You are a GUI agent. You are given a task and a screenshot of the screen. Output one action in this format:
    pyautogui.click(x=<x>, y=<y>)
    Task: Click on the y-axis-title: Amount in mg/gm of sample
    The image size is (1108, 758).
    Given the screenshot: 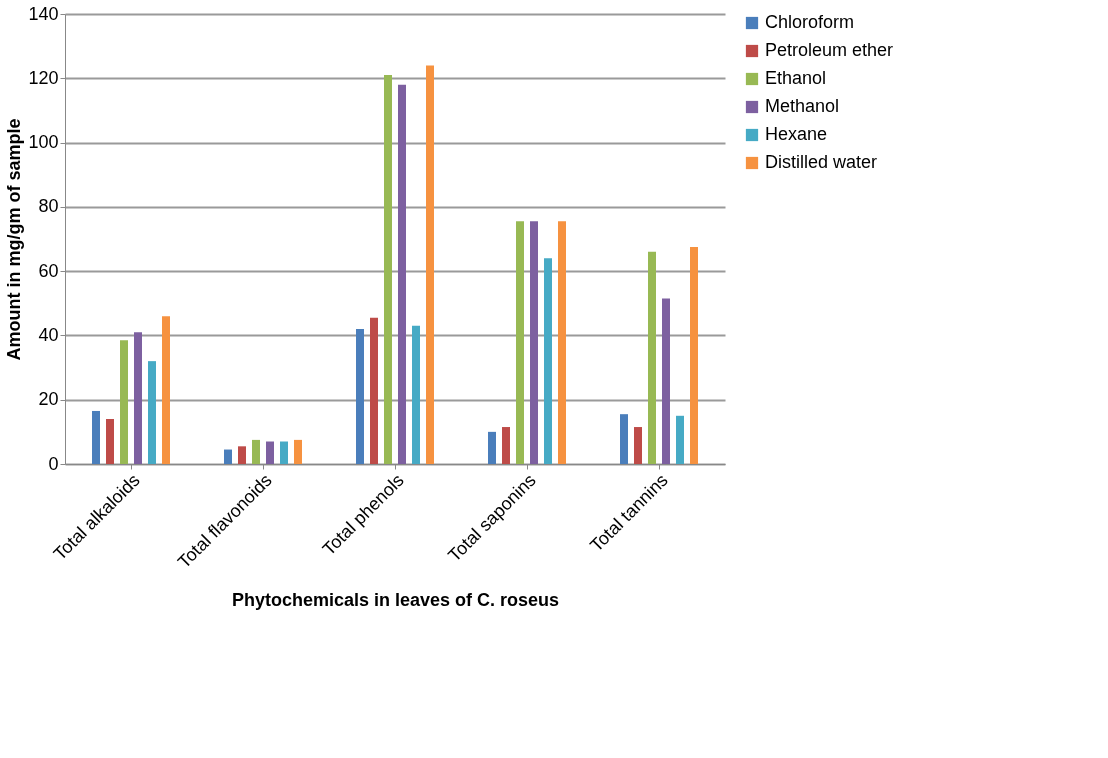 What is the action you would take?
    pyautogui.click(x=14, y=239)
    